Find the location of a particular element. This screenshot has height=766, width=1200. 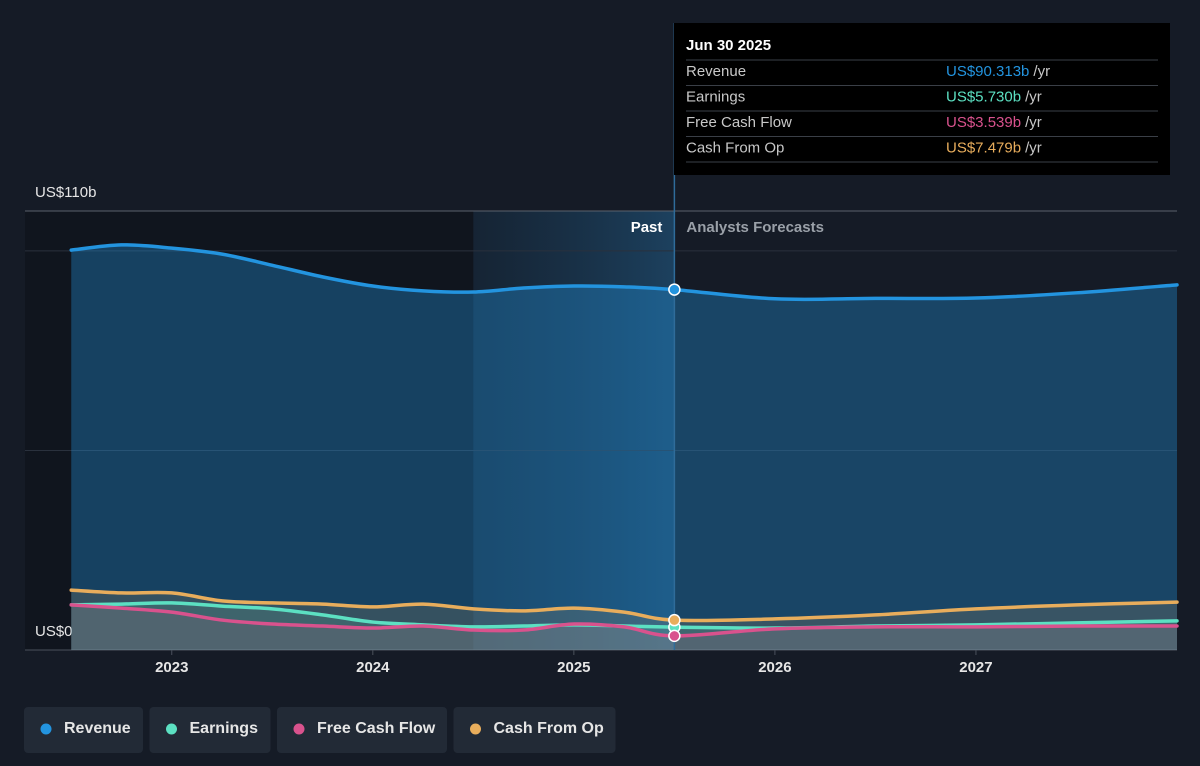

y-tick-label: US$110b is located at coordinates (65, 192).